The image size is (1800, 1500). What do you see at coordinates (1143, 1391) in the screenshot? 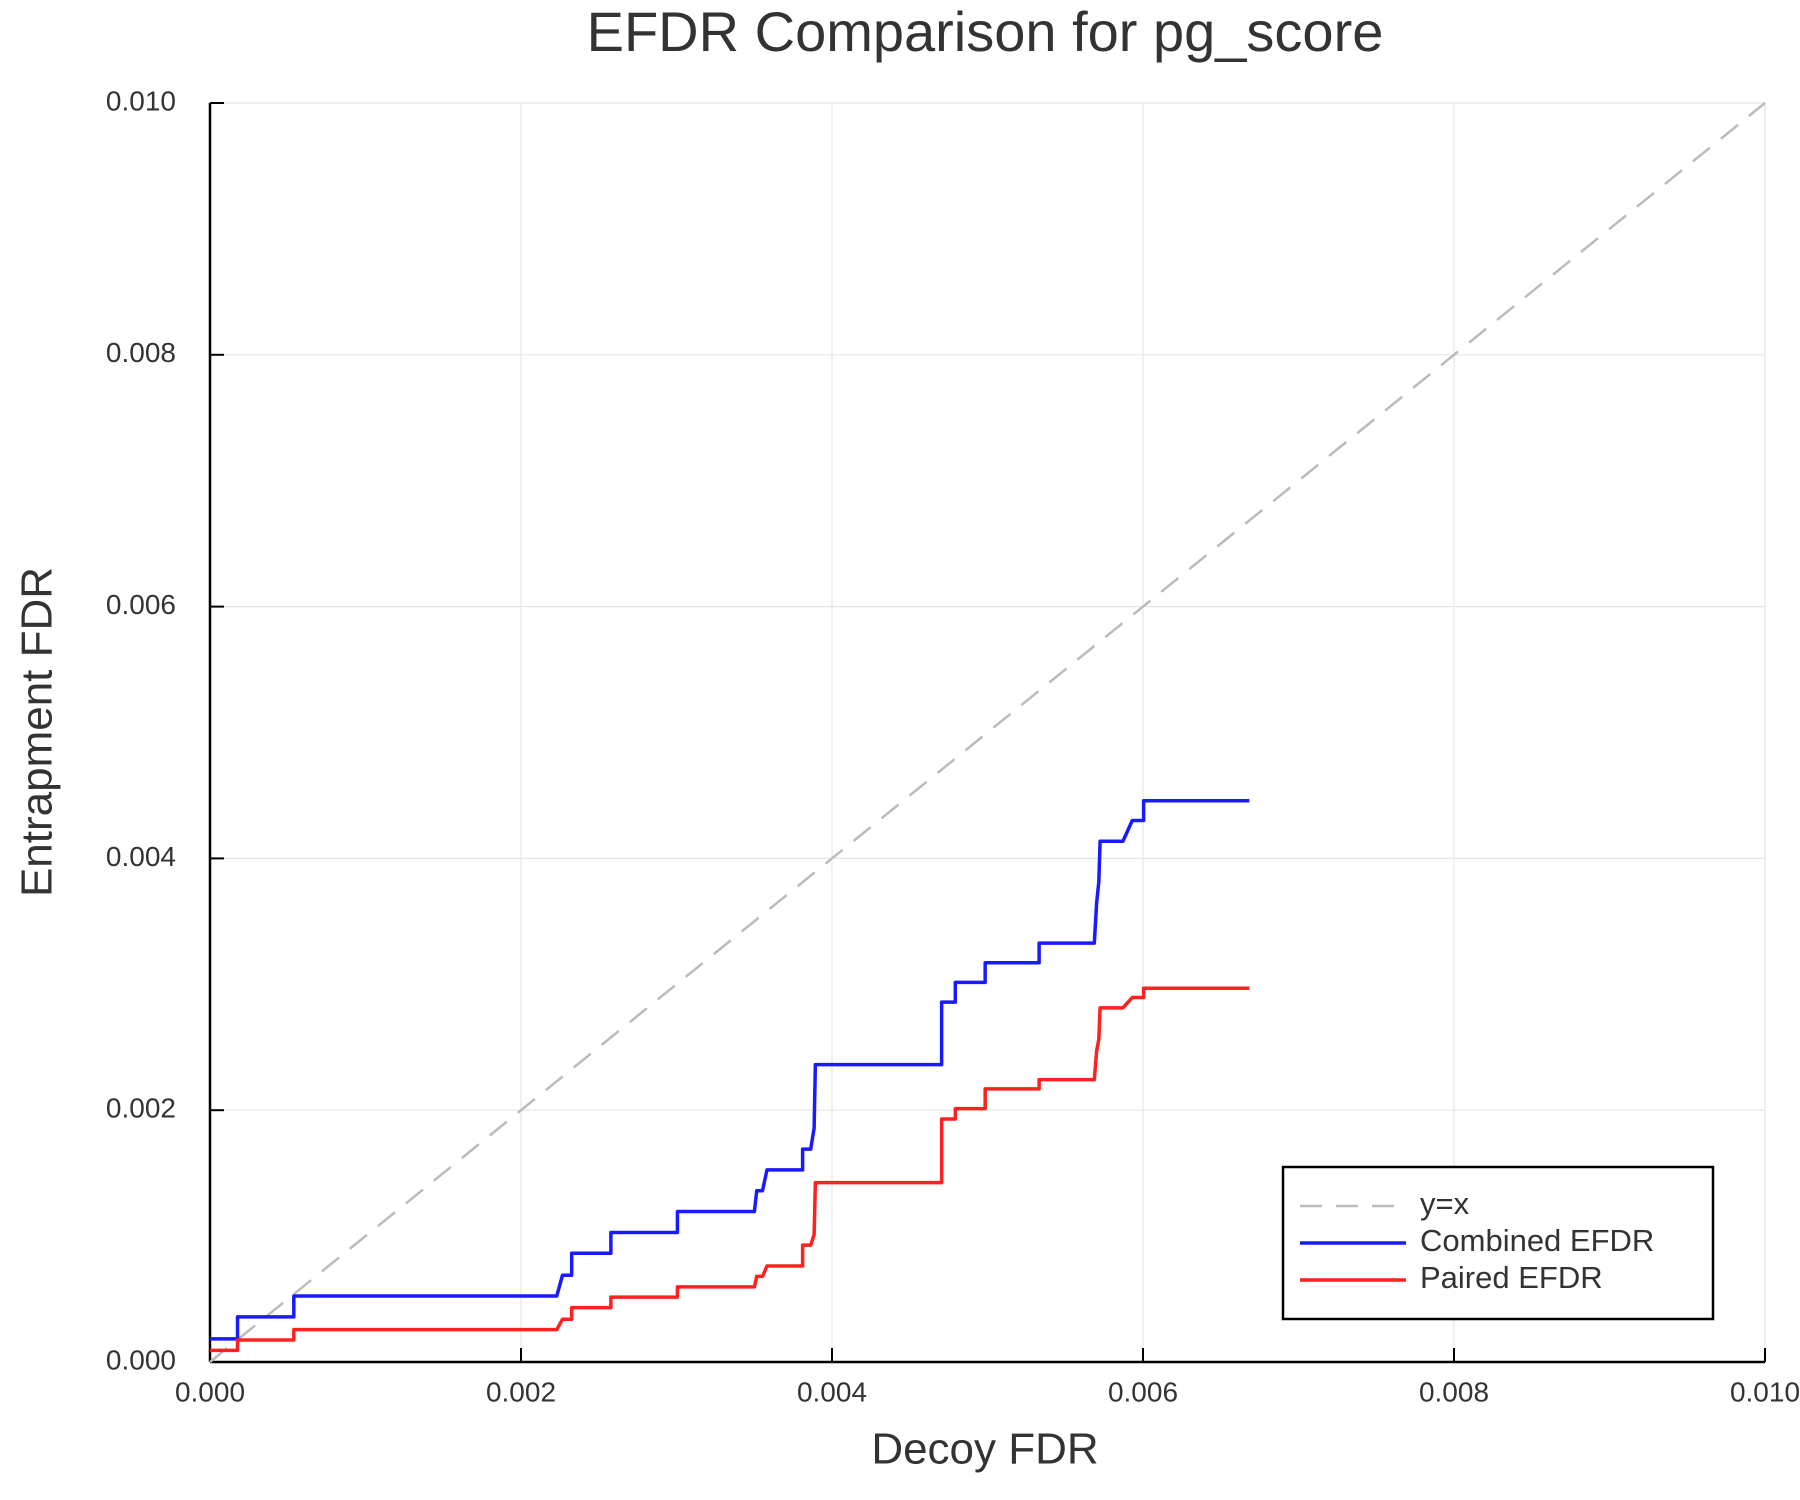
I see `x-tick-label: 0.006` at bounding box center [1143, 1391].